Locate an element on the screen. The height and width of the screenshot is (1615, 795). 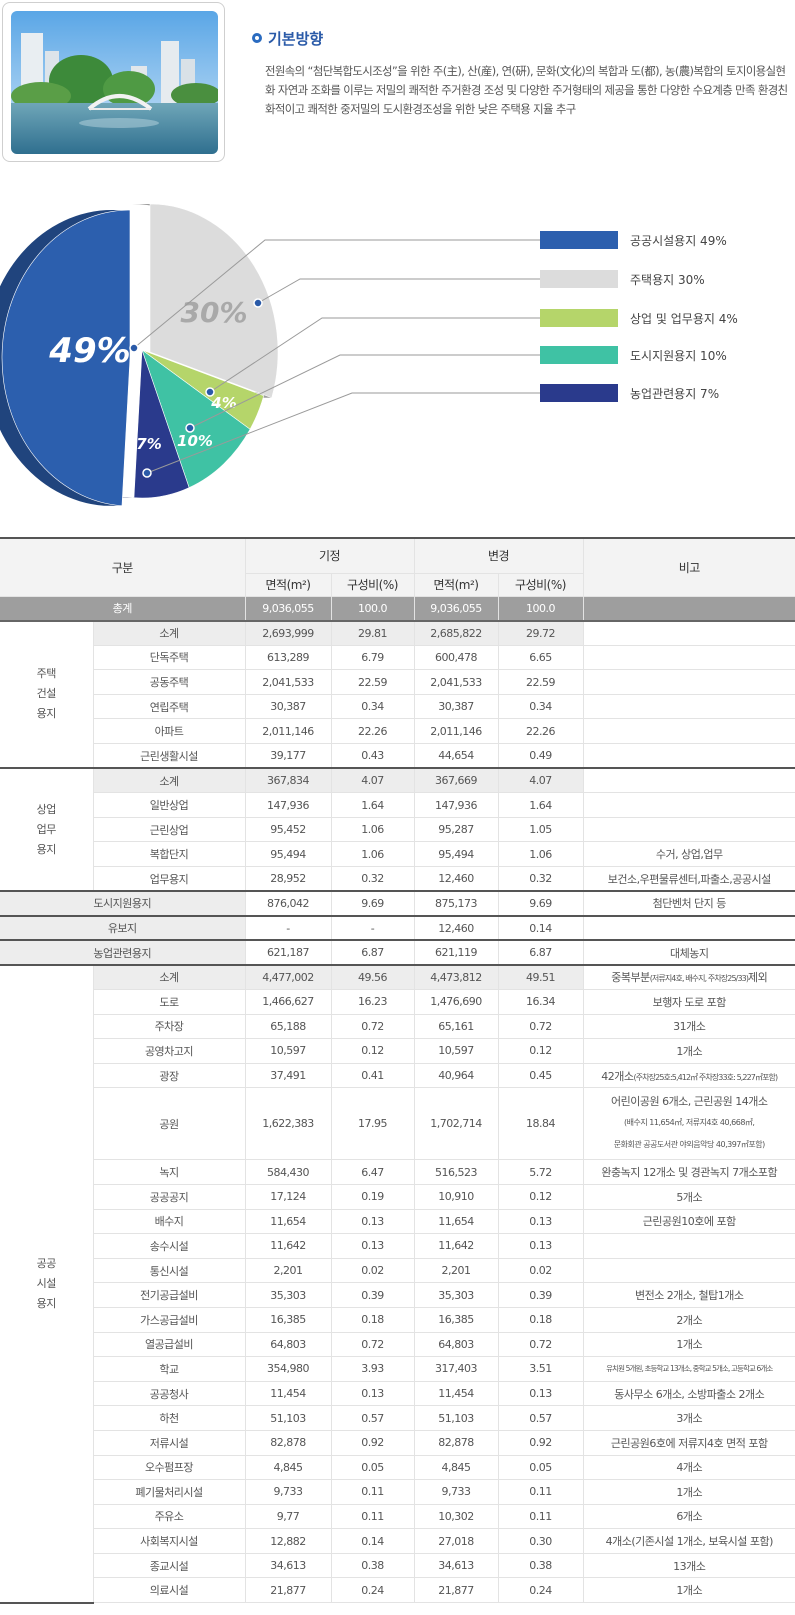
cell-note: 수거, 상업,업무 is located at coordinates (688, 854).